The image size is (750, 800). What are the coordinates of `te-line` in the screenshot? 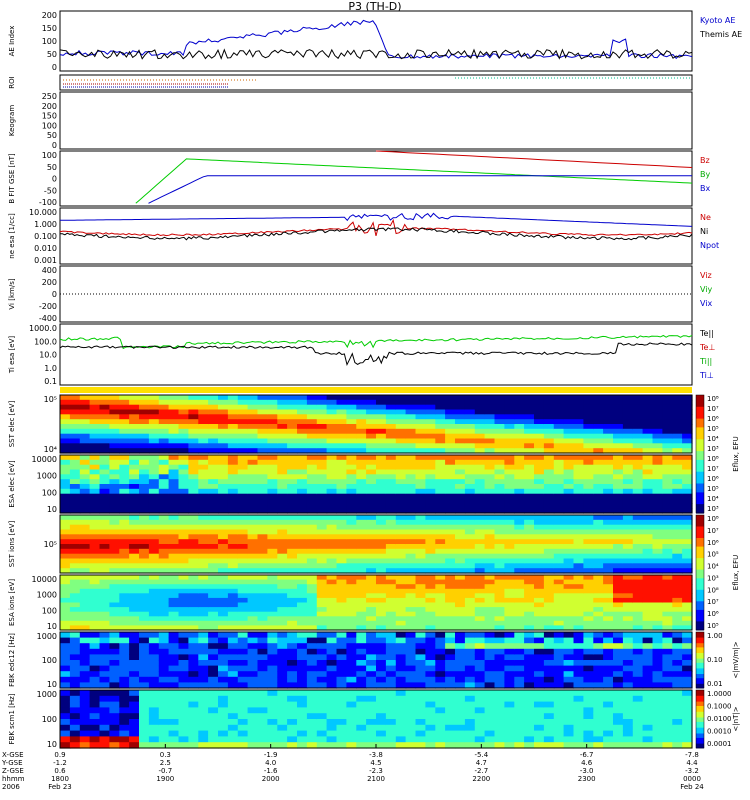 It's located at (376, 354).